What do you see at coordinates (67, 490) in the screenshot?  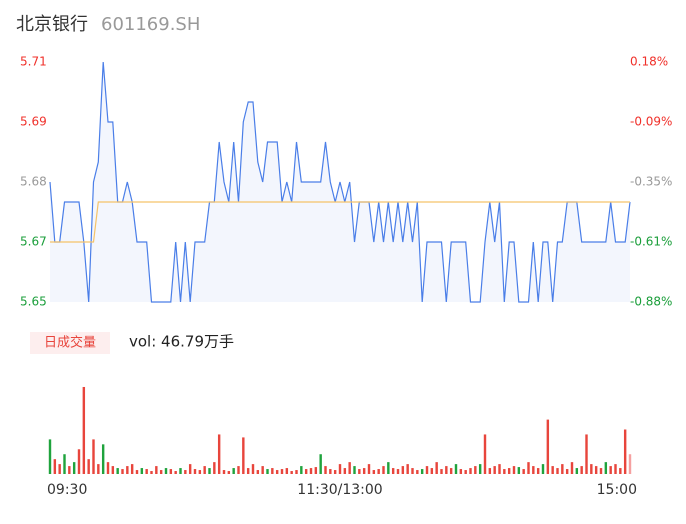 I see `x-tick-label: 09:30` at bounding box center [67, 490].